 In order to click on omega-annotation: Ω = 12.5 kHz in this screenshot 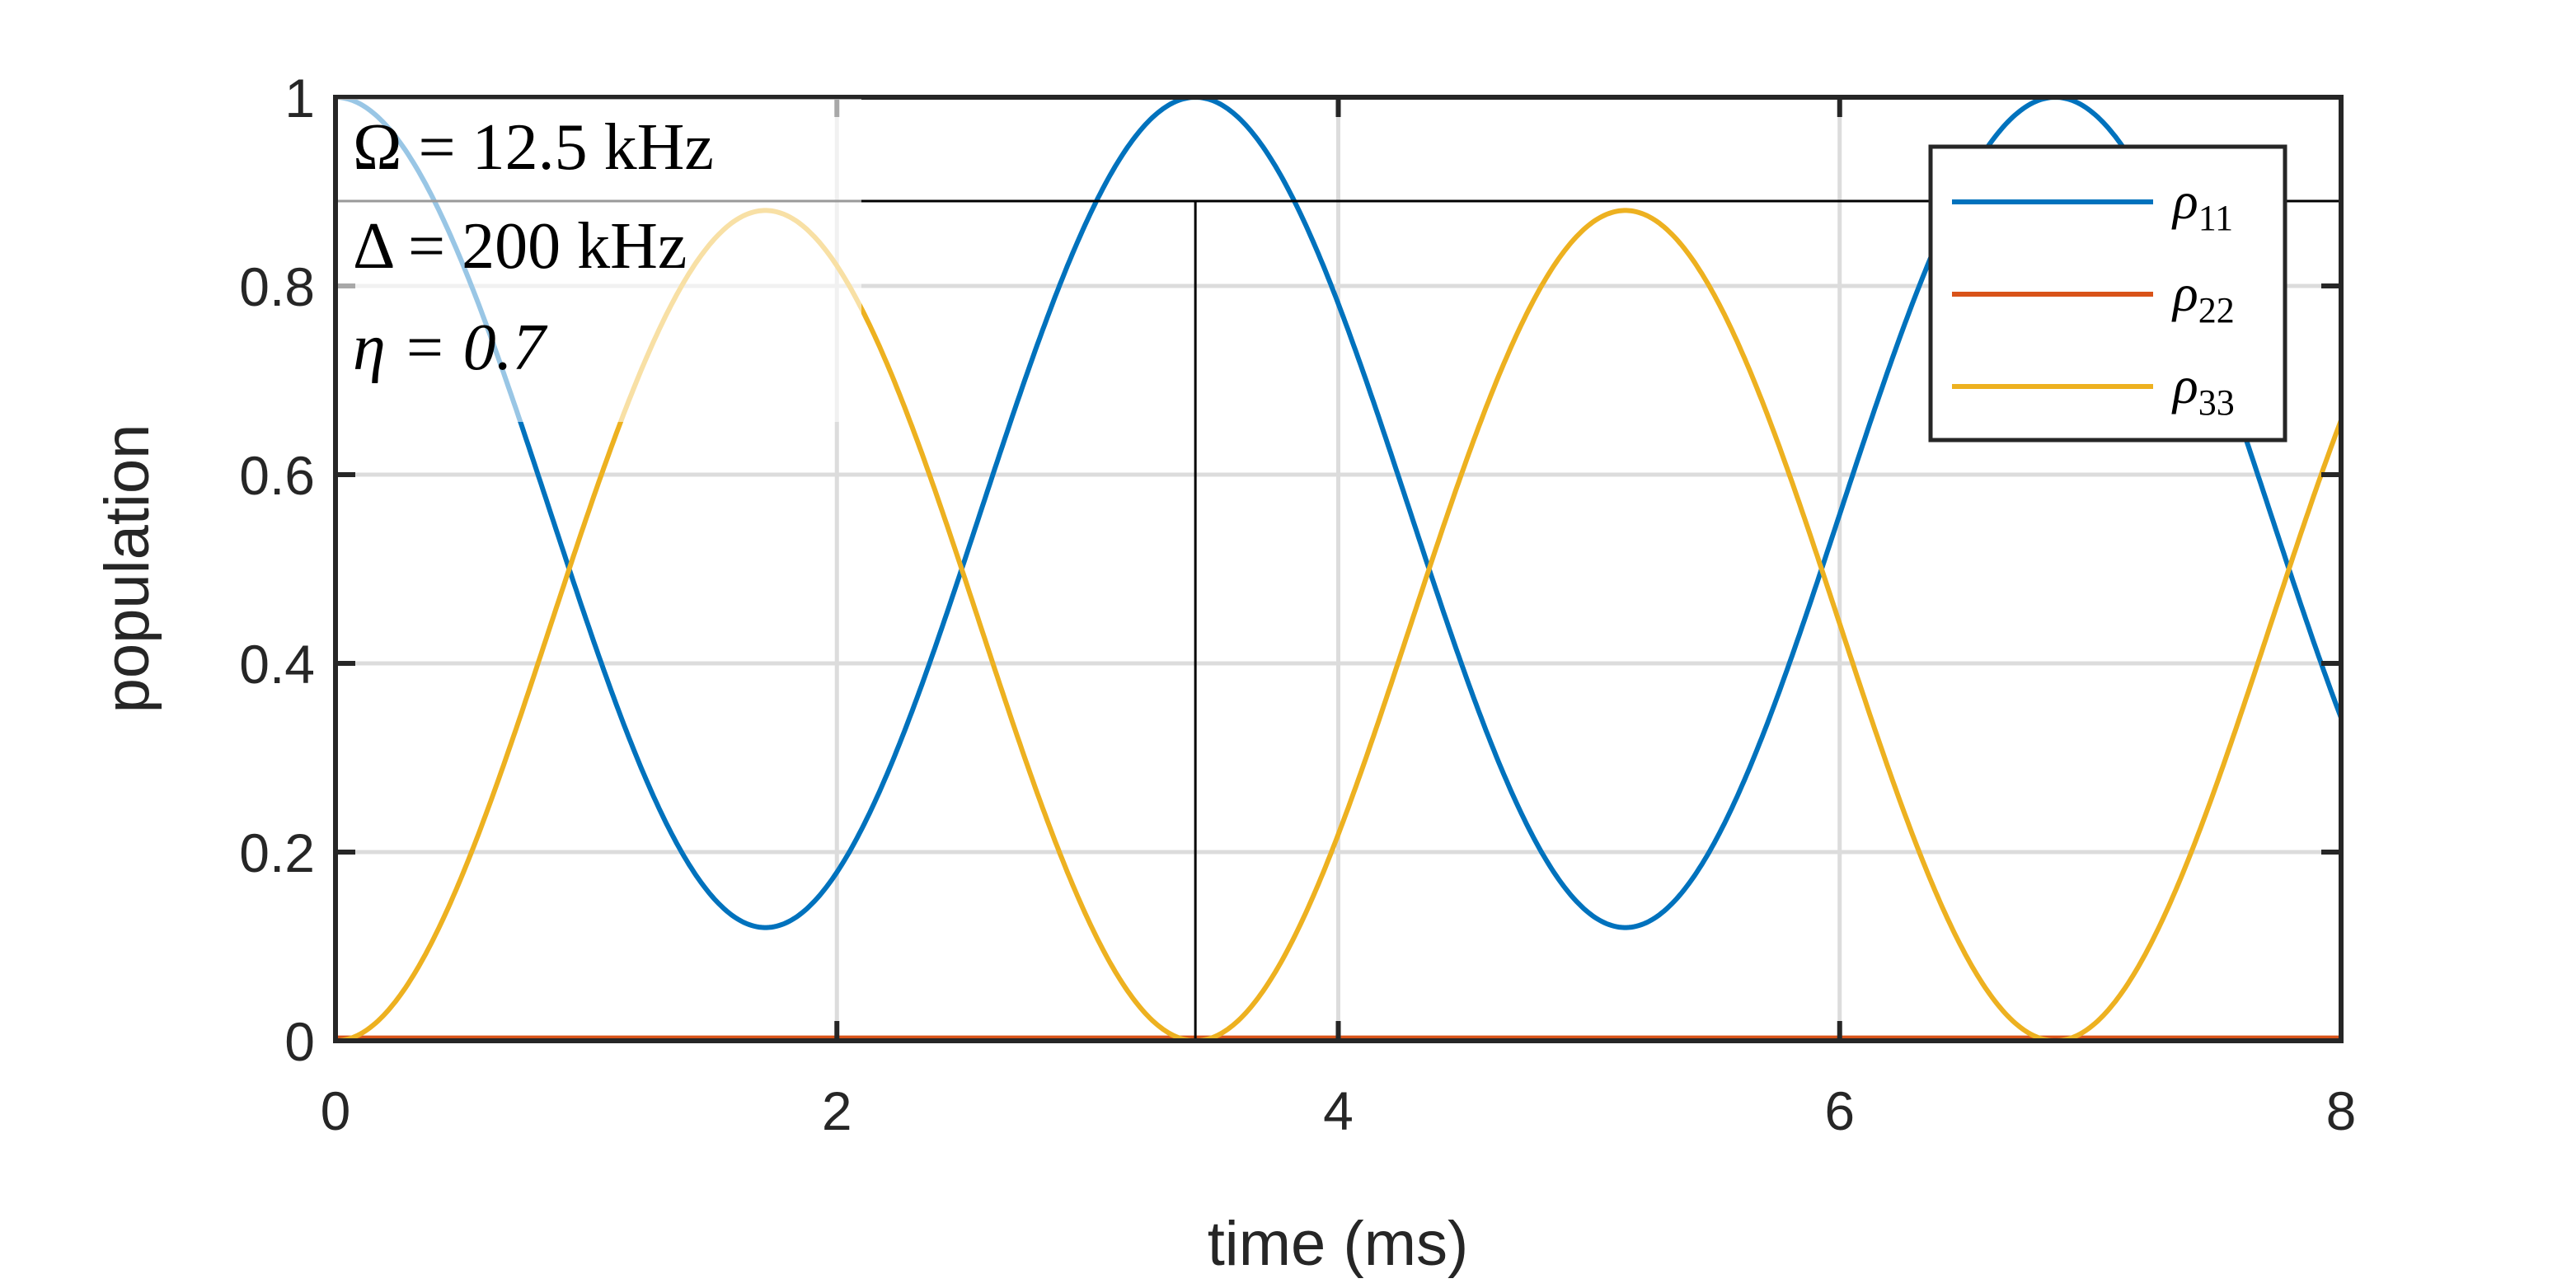, I will do `click(533, 147)`.